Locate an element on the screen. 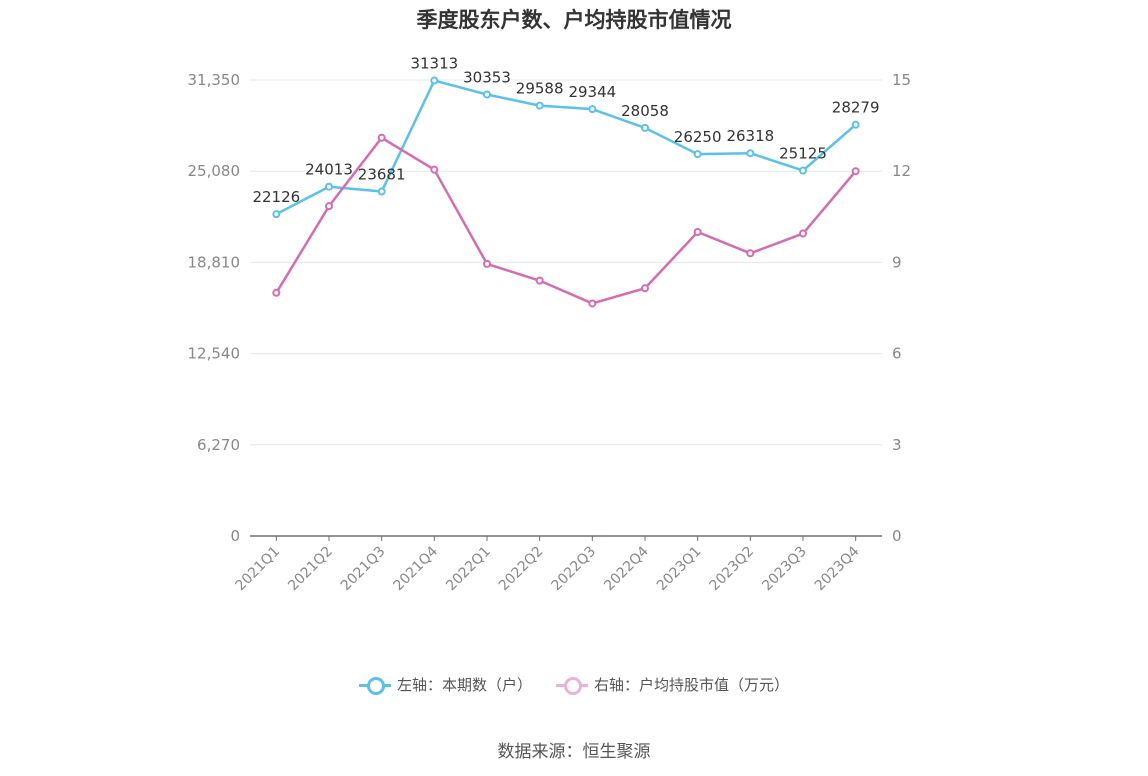 Image resolution: width=1148 pixels, height=776 pixels. data-label: 23681 is located at coordinates (382, 175).